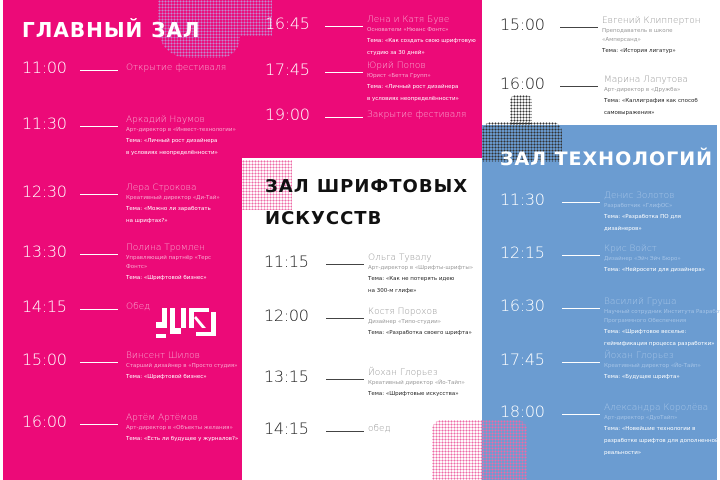  Describe the element at coordinates (165, 248) in the screenshot. I see `speaker-name: Полина Тромлен` at that location.